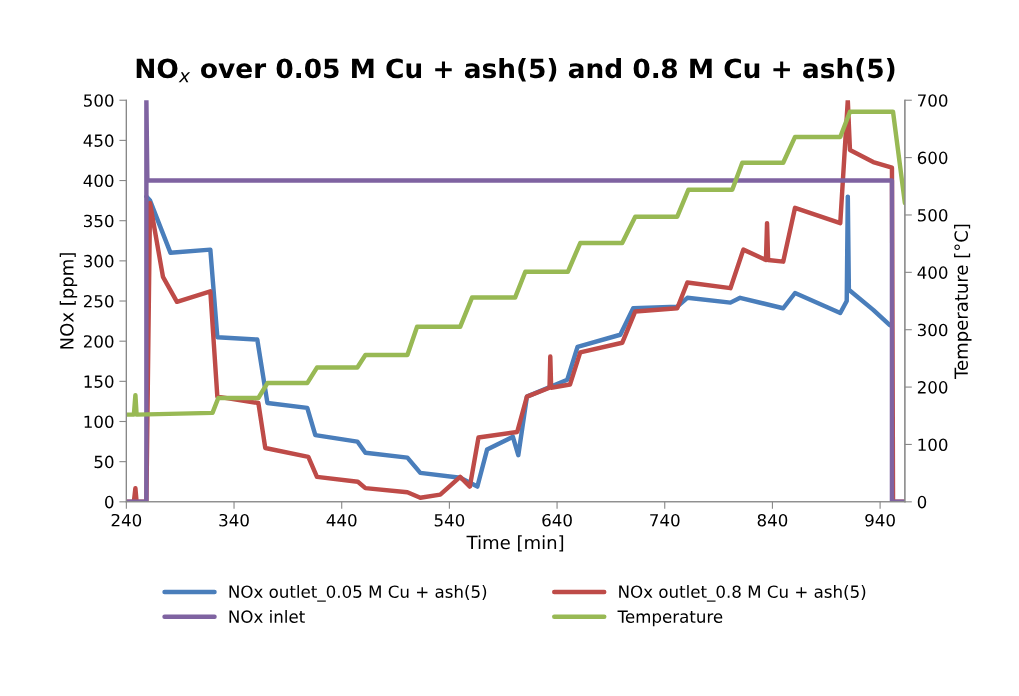 The image size is (1019, 696). What do you see at coordinates (665, 520) in the screenshot?
I see `x-tick-label: 740` at bounding box center [665, 520].